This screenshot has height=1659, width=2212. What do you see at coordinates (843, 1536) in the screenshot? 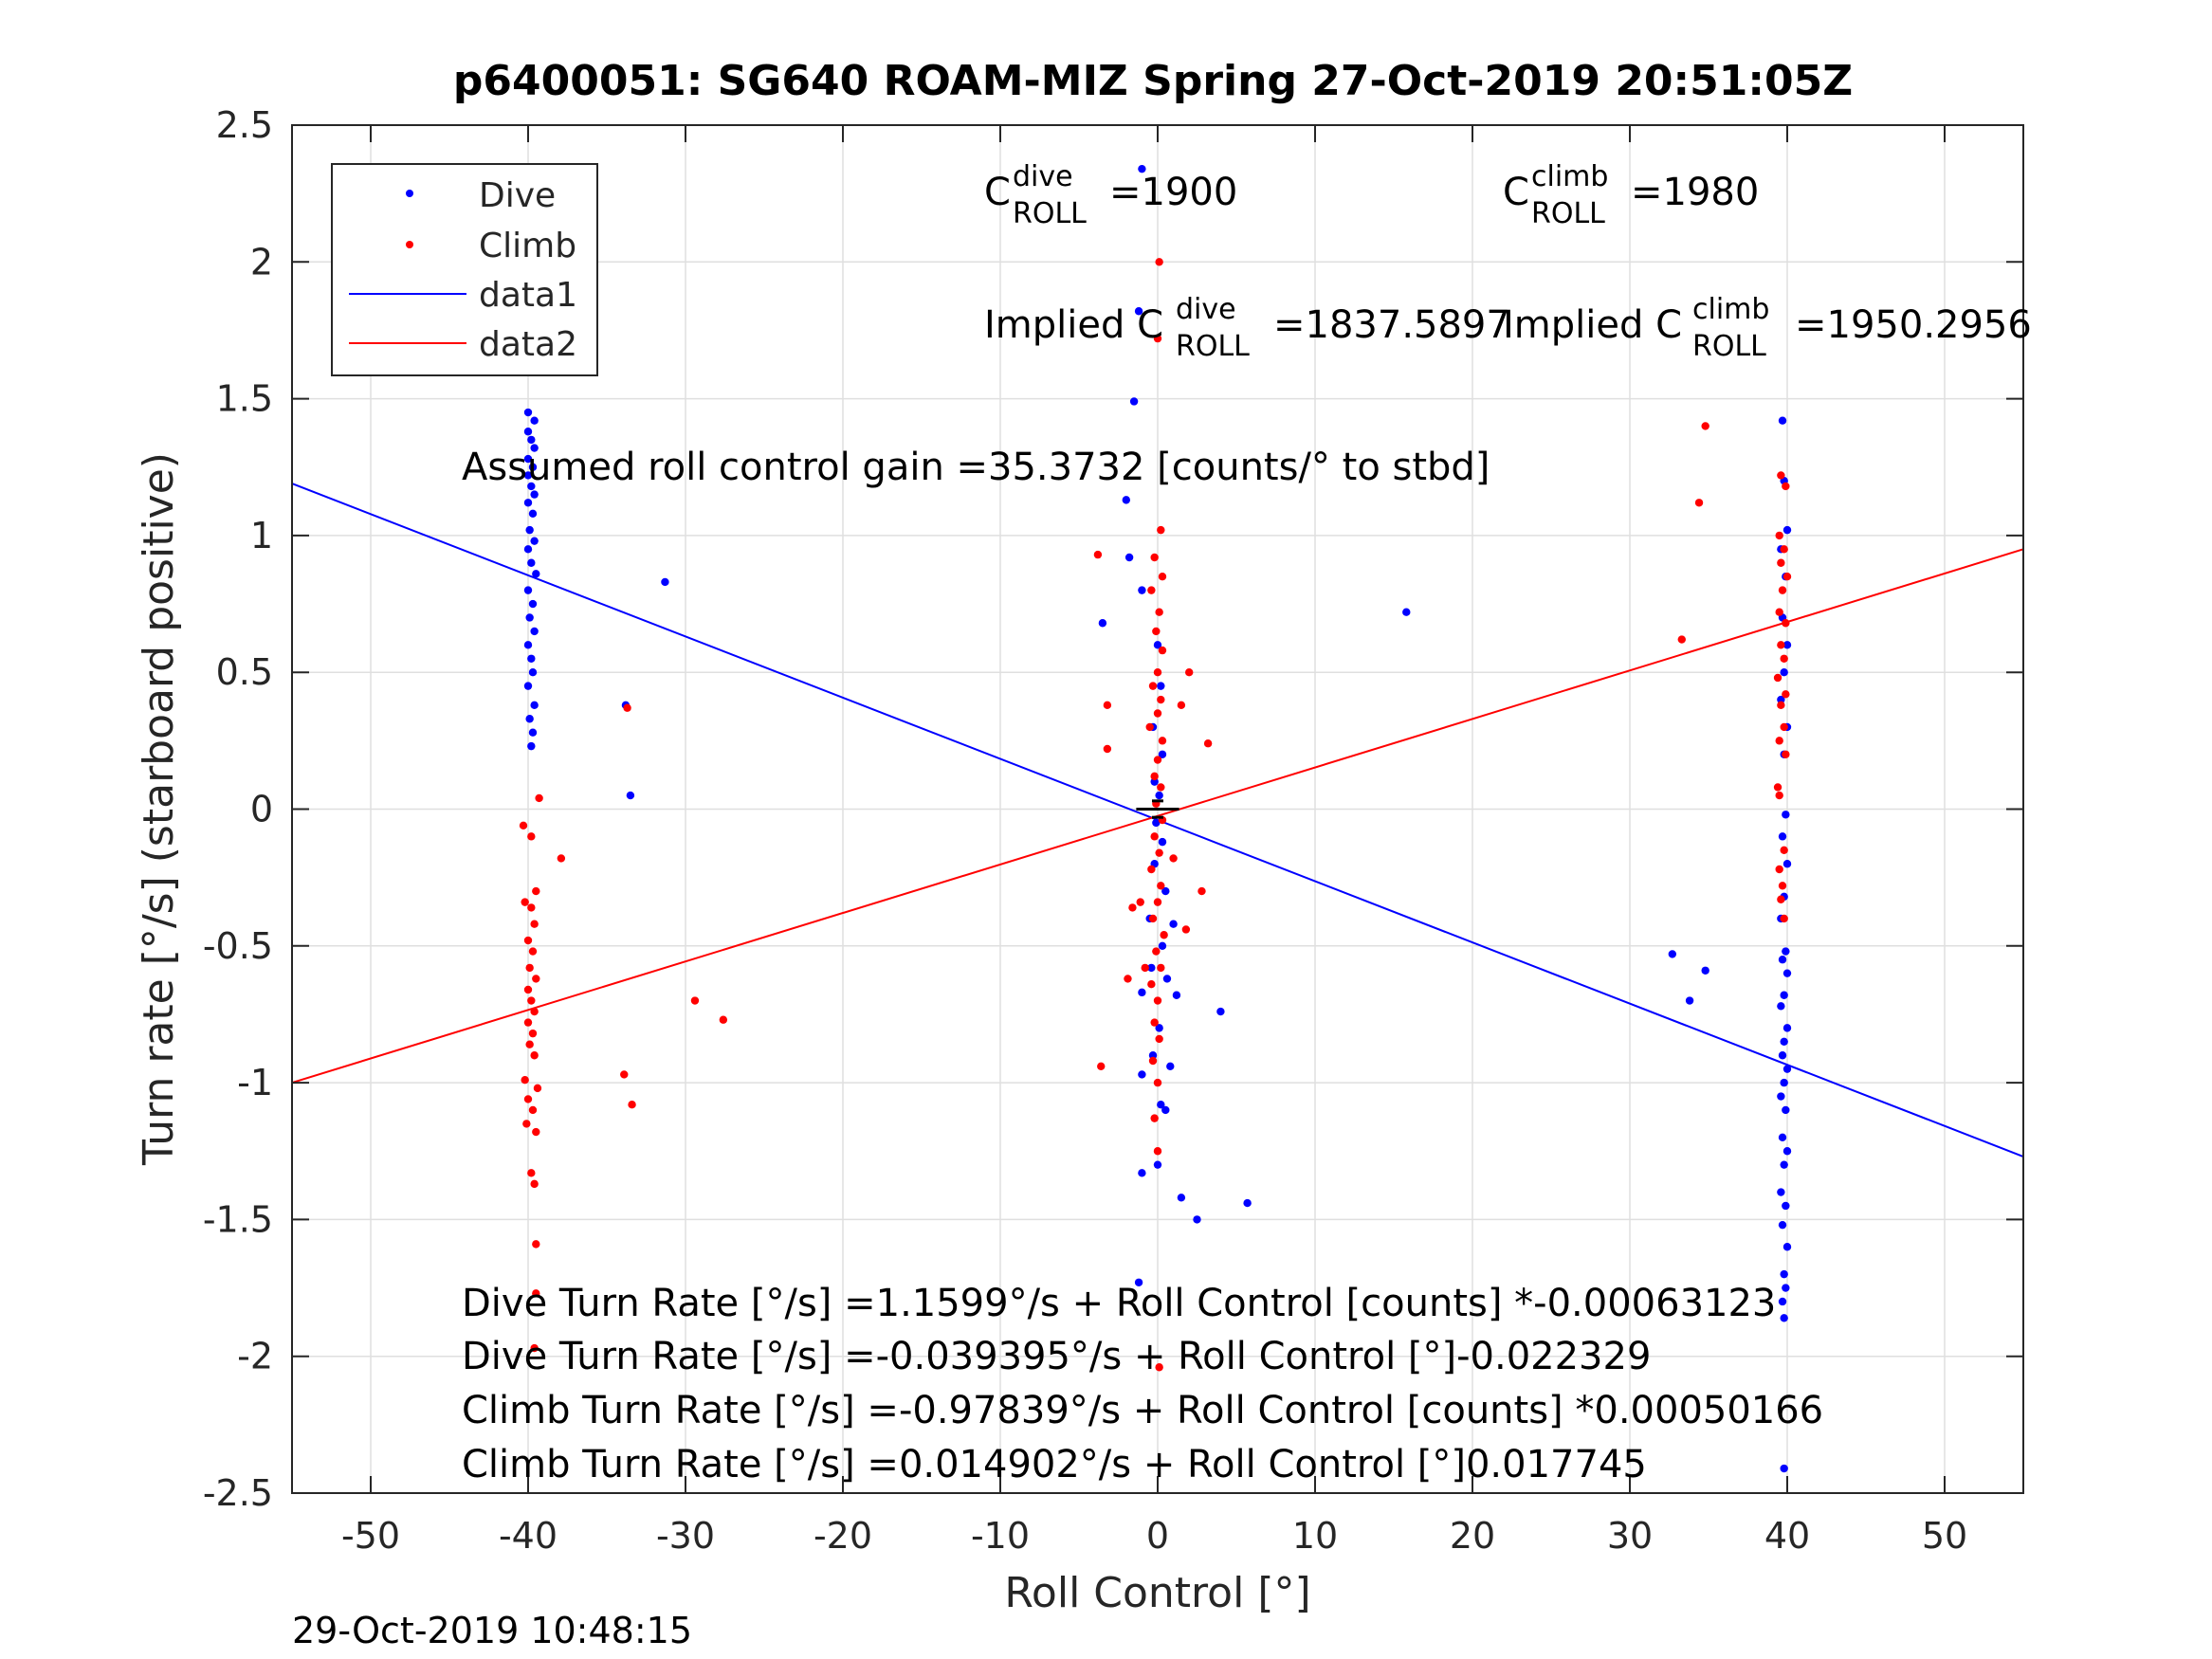
I see `x-tick-label: -20` at bounding box center [843, 1536].